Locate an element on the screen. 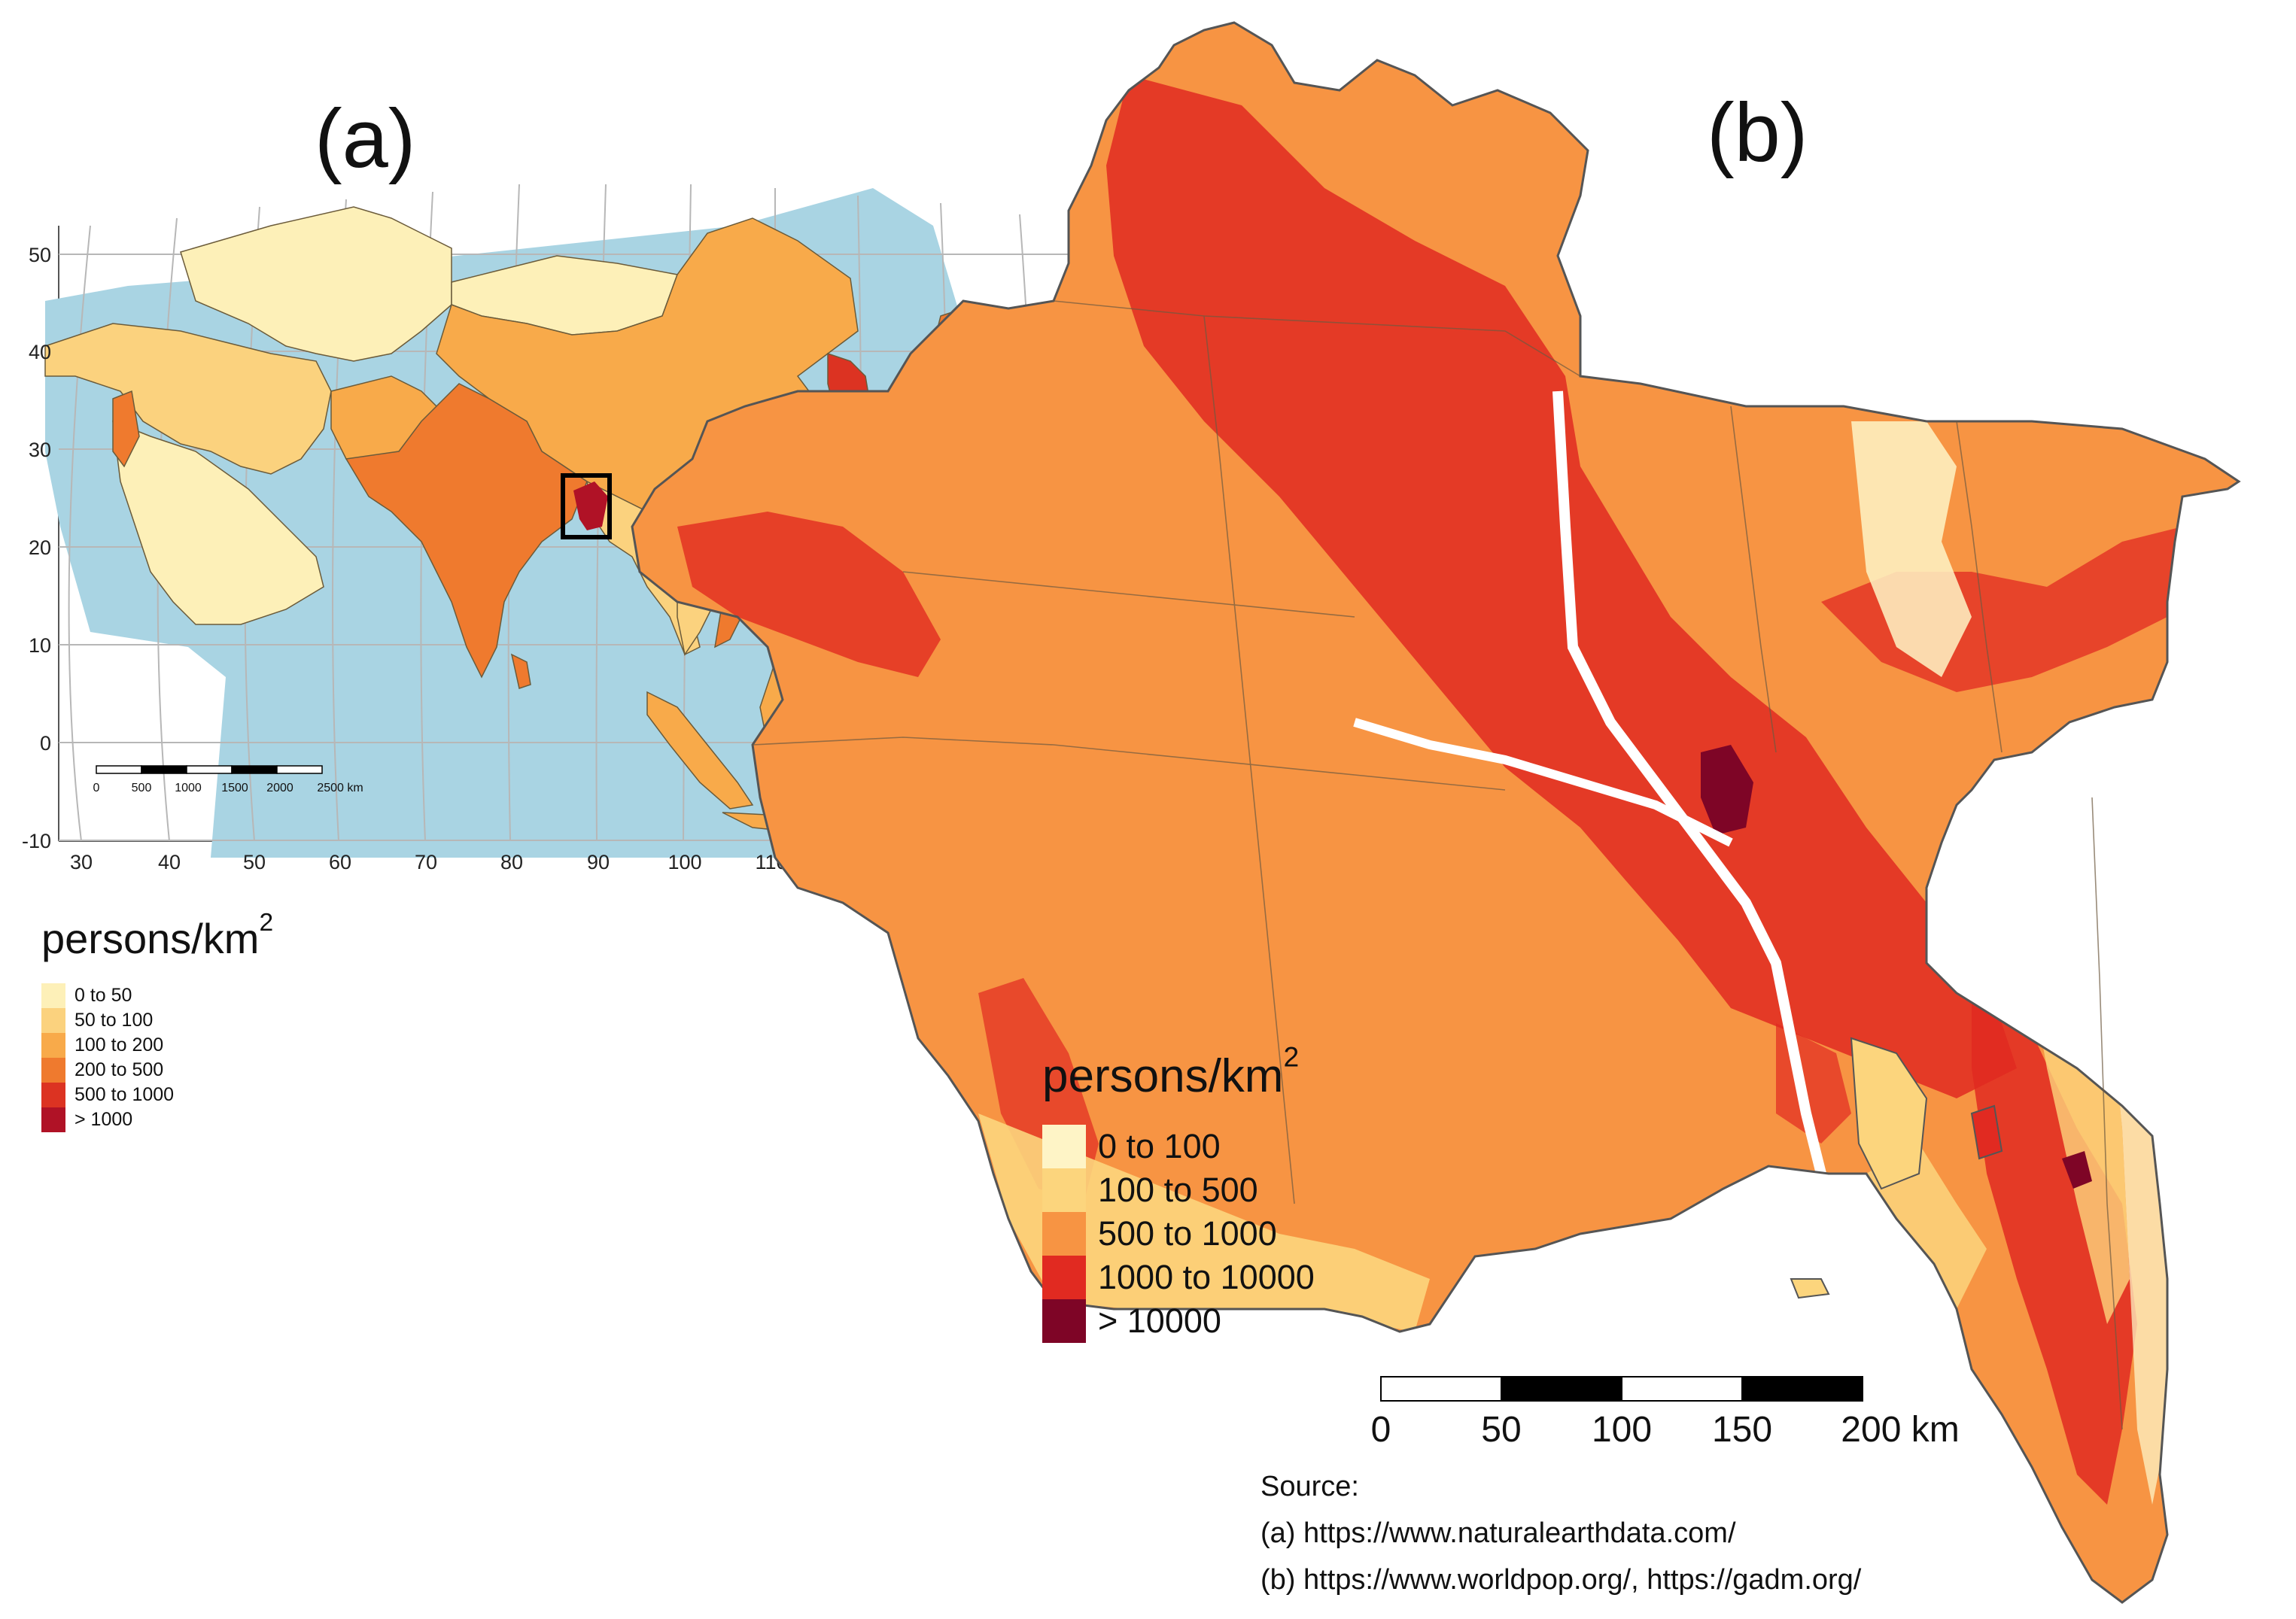 This screenshot has height=1619, width=2296. country-india is located at coordinates (466, 531).